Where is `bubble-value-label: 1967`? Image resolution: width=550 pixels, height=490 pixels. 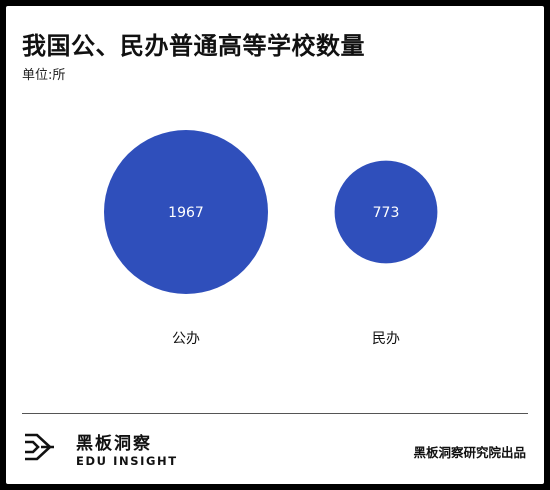 bubble-value-label: 1967 is located at coordinates (186, 213).